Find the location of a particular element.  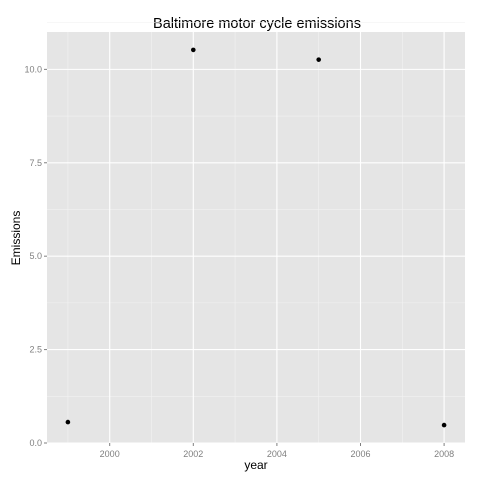

y-tick-labels: 0.0 2.5 5.0 7.5 10.0 is located at coordinates (33, 256).